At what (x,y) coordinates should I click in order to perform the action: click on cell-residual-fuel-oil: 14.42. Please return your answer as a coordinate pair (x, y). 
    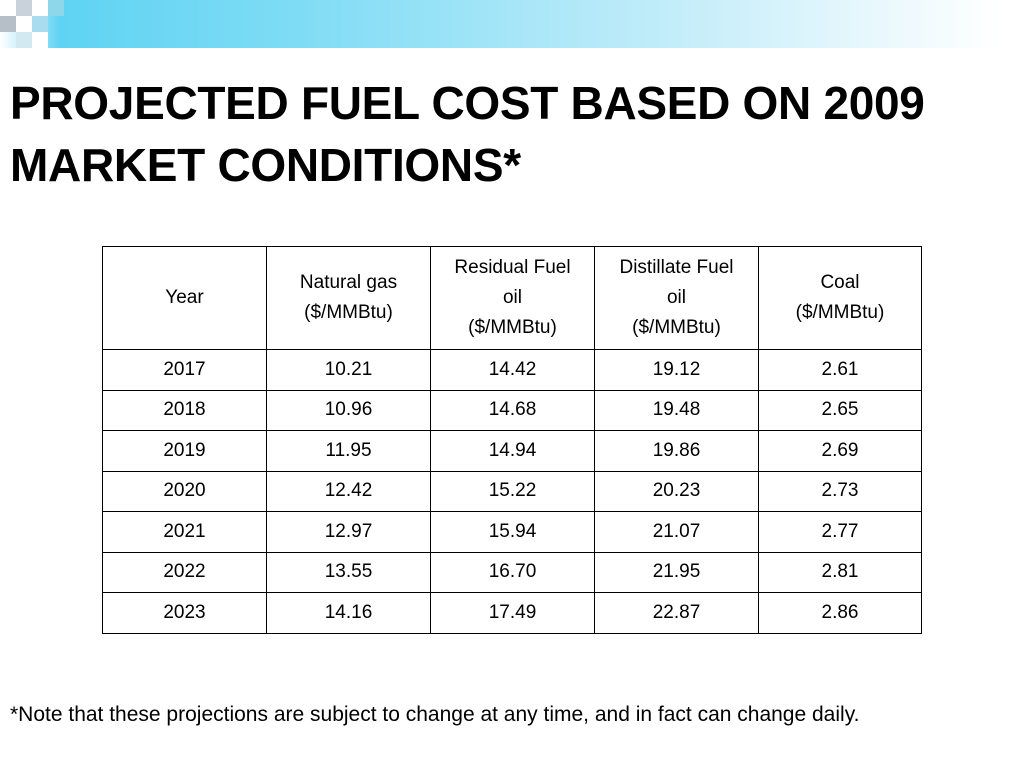
    Looking at the image, I should click on (512, 370).